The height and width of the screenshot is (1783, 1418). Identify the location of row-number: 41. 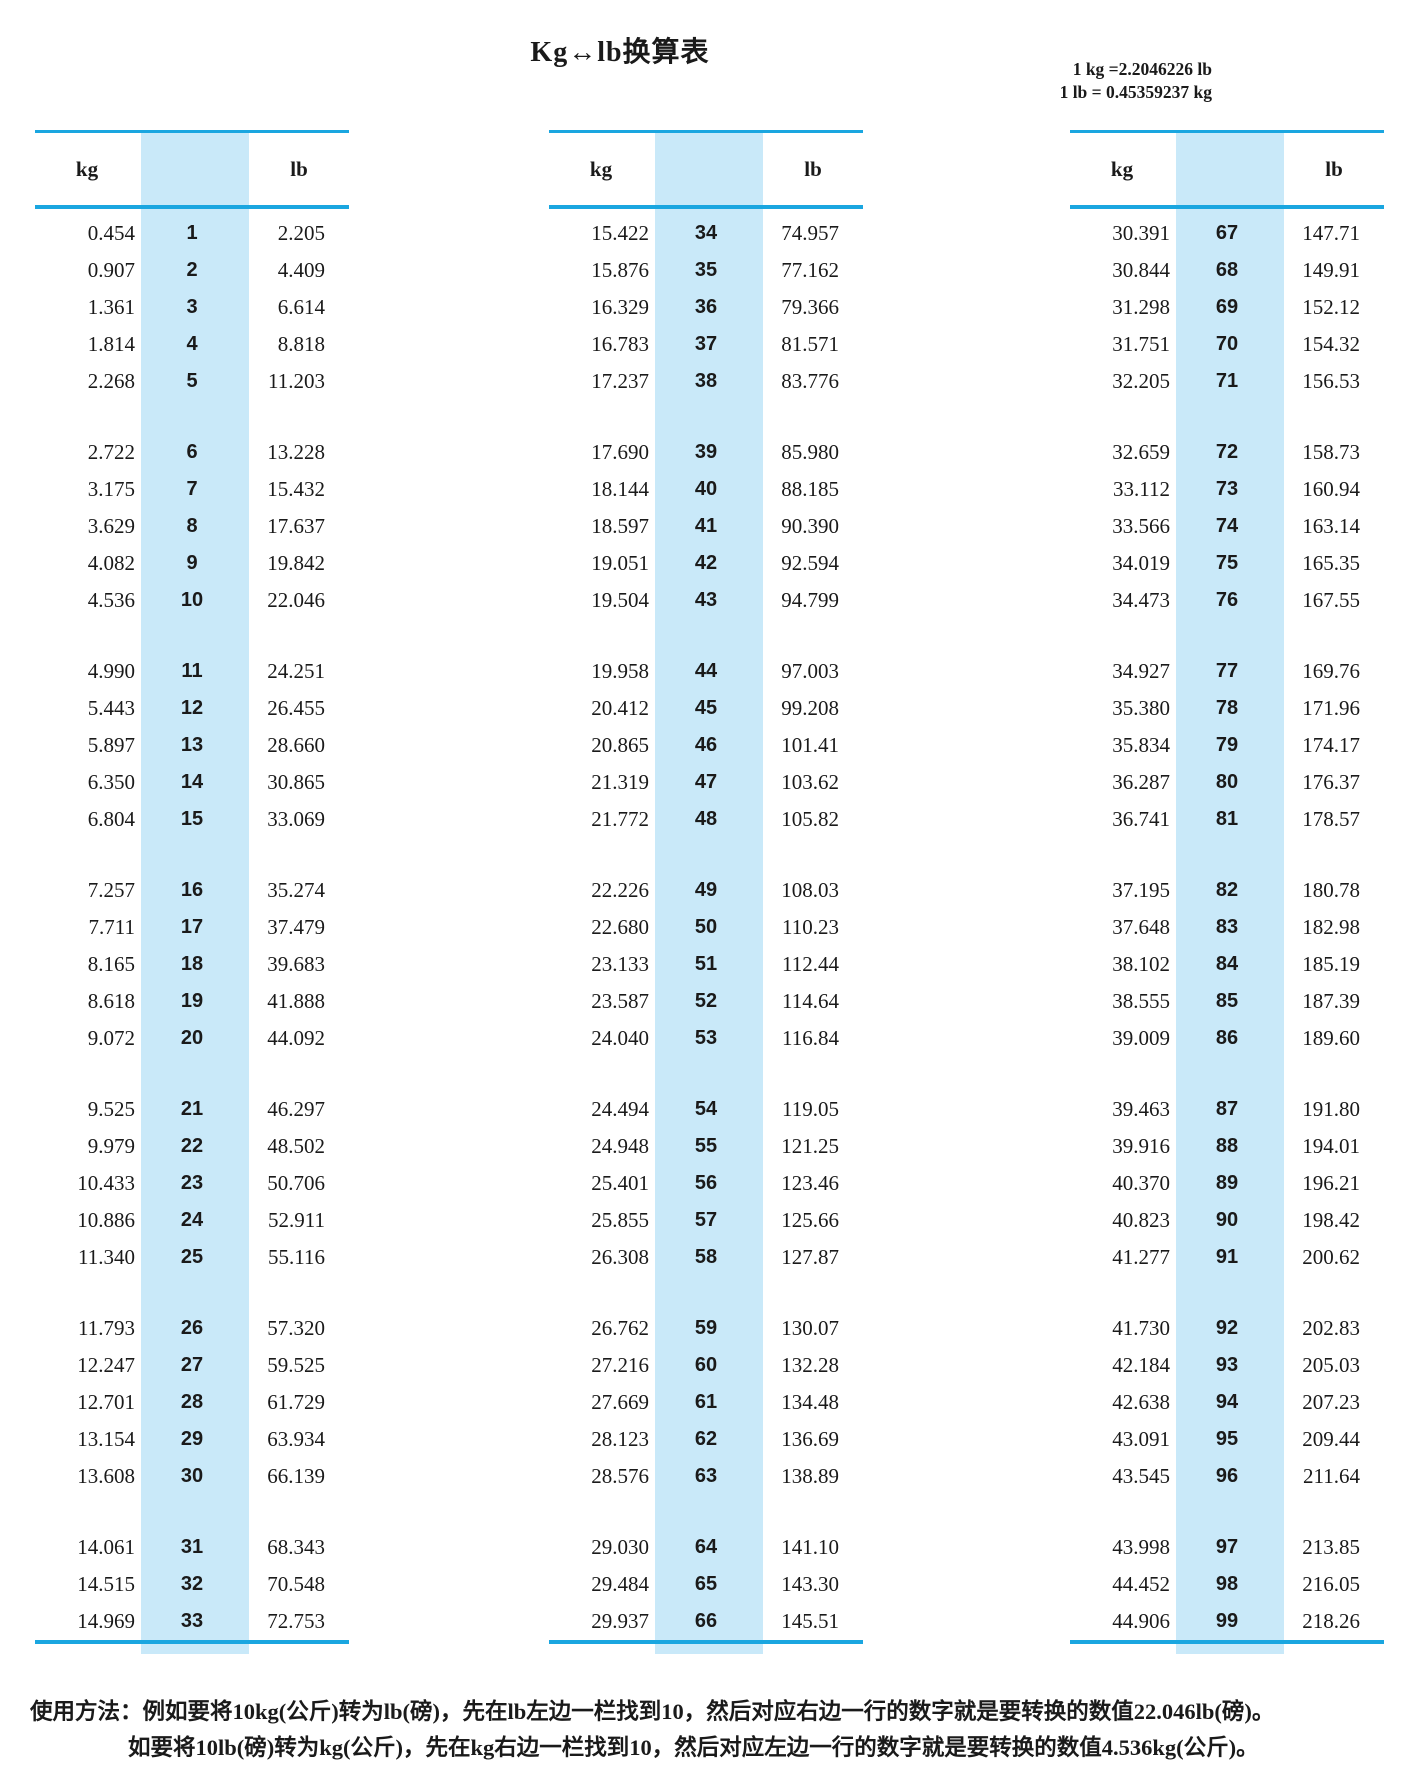
(706, 526).